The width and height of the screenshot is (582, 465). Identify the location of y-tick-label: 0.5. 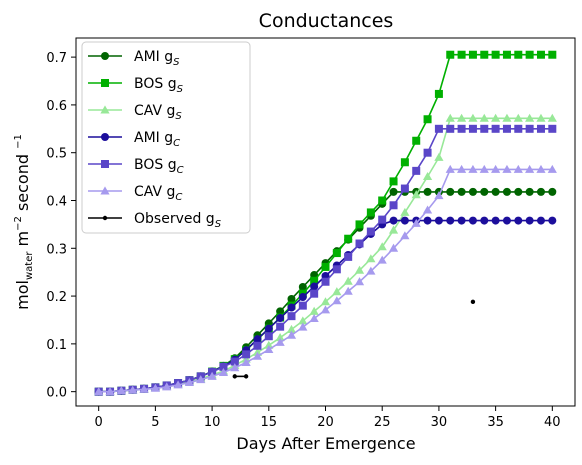
(56, 154).